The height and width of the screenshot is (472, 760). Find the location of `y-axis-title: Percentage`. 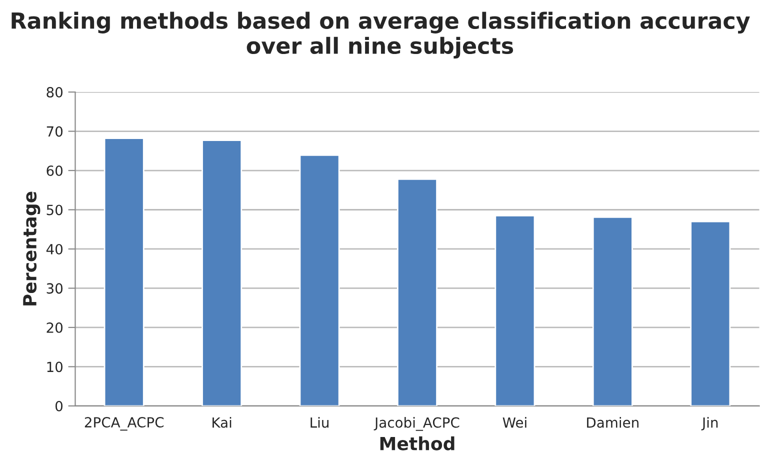

y-axis-title: Percentage is located at coordinates (31, 249).